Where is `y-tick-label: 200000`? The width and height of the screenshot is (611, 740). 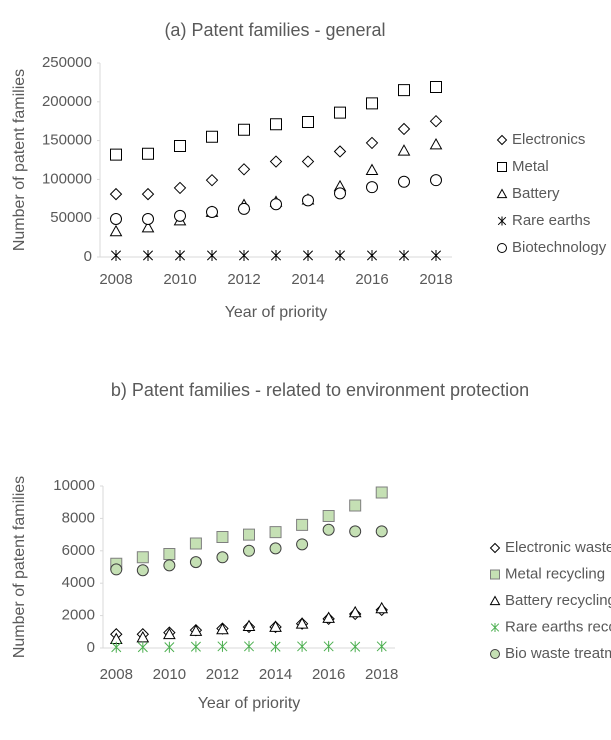 y-tick-label: 200000 is located at coordinates (67, 101).